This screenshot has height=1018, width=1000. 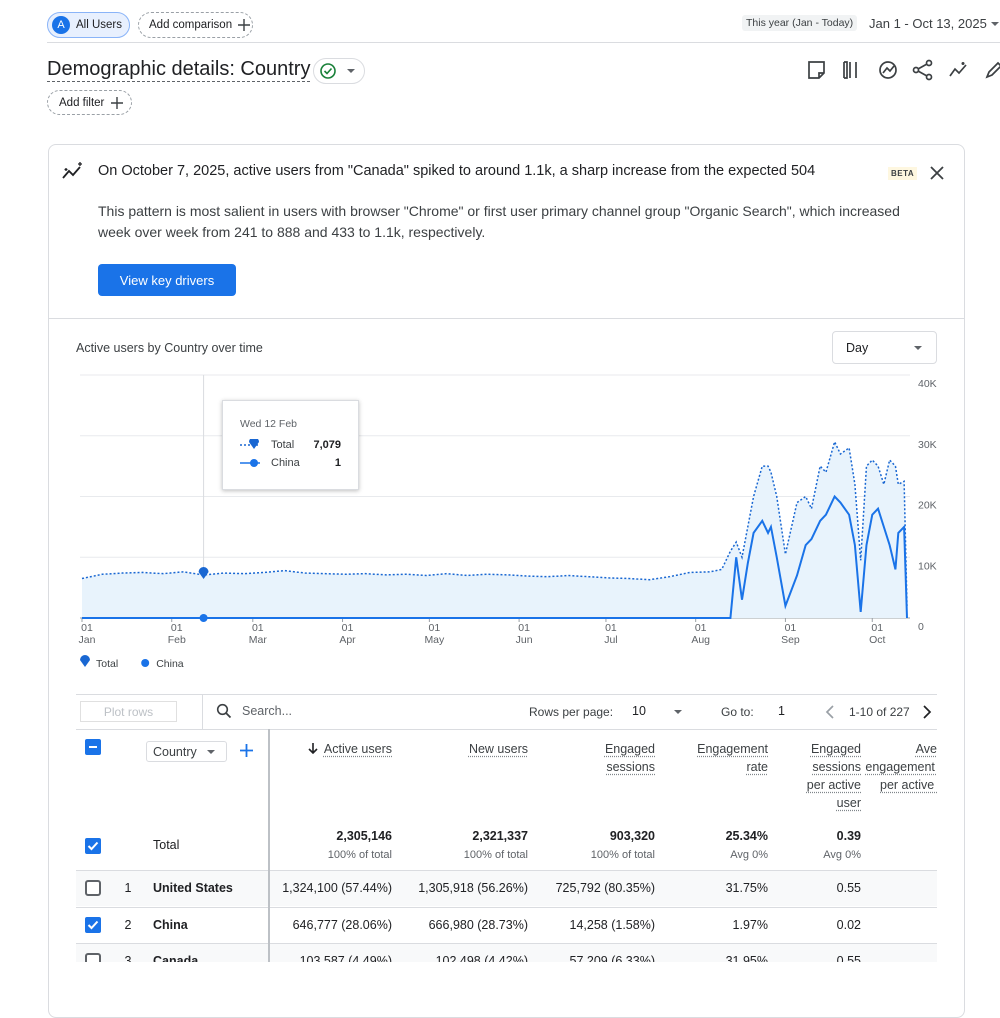 What do you see at coordinates (850, 70) in the screenshot?
I see `compare-icon` at bounding box center [850, 70].